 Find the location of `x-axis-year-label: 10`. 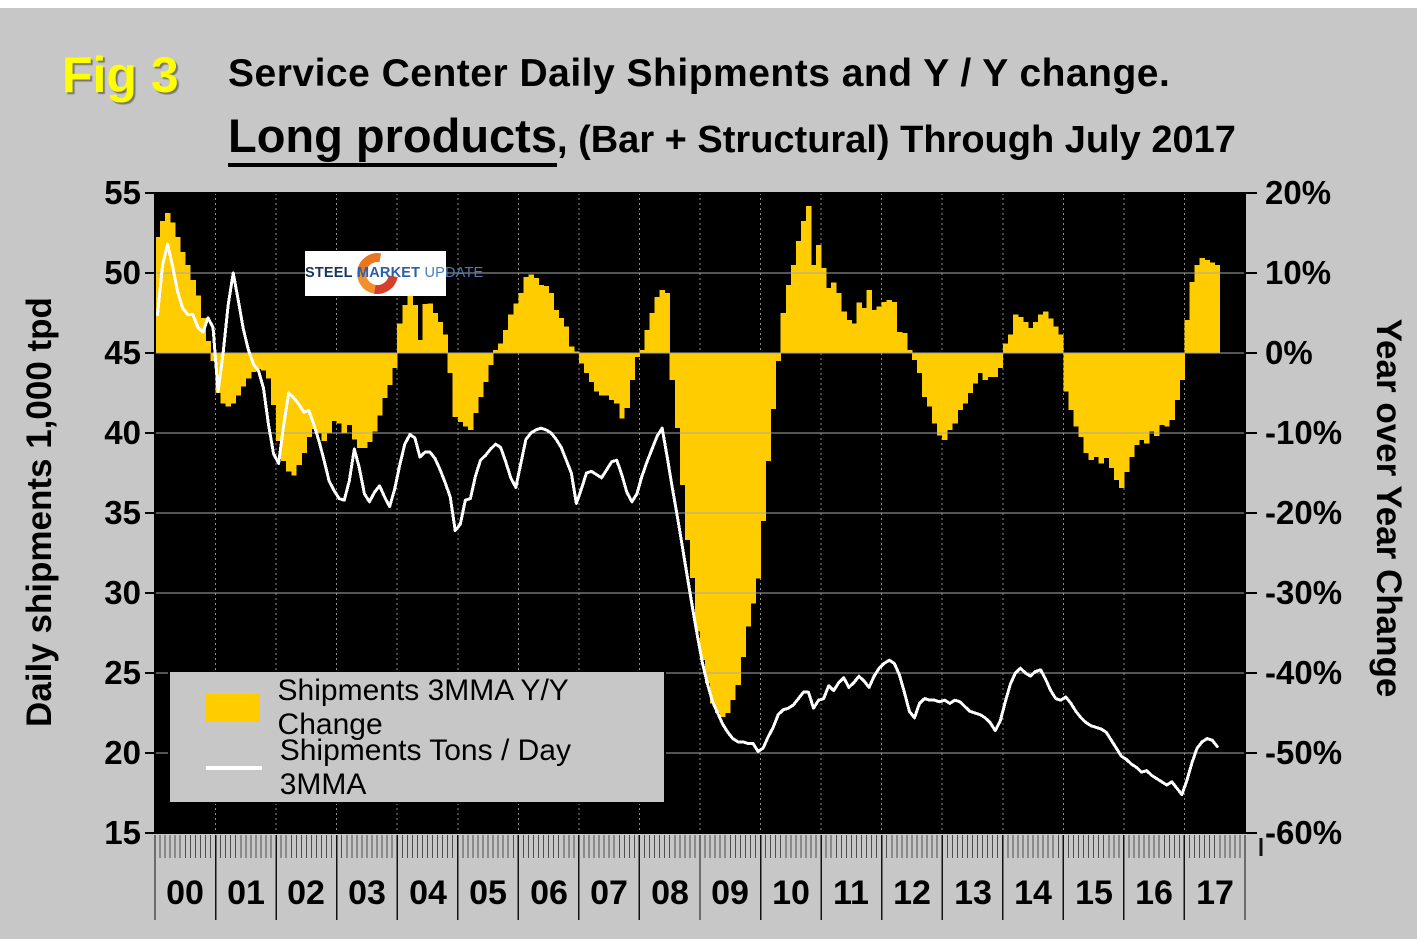

x-axis-year-label: 10 is located at coordinates (791, 893).